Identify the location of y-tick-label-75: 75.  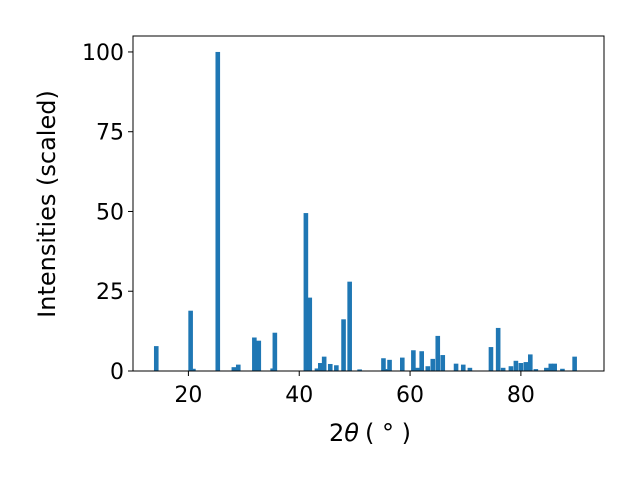
(110, 133).